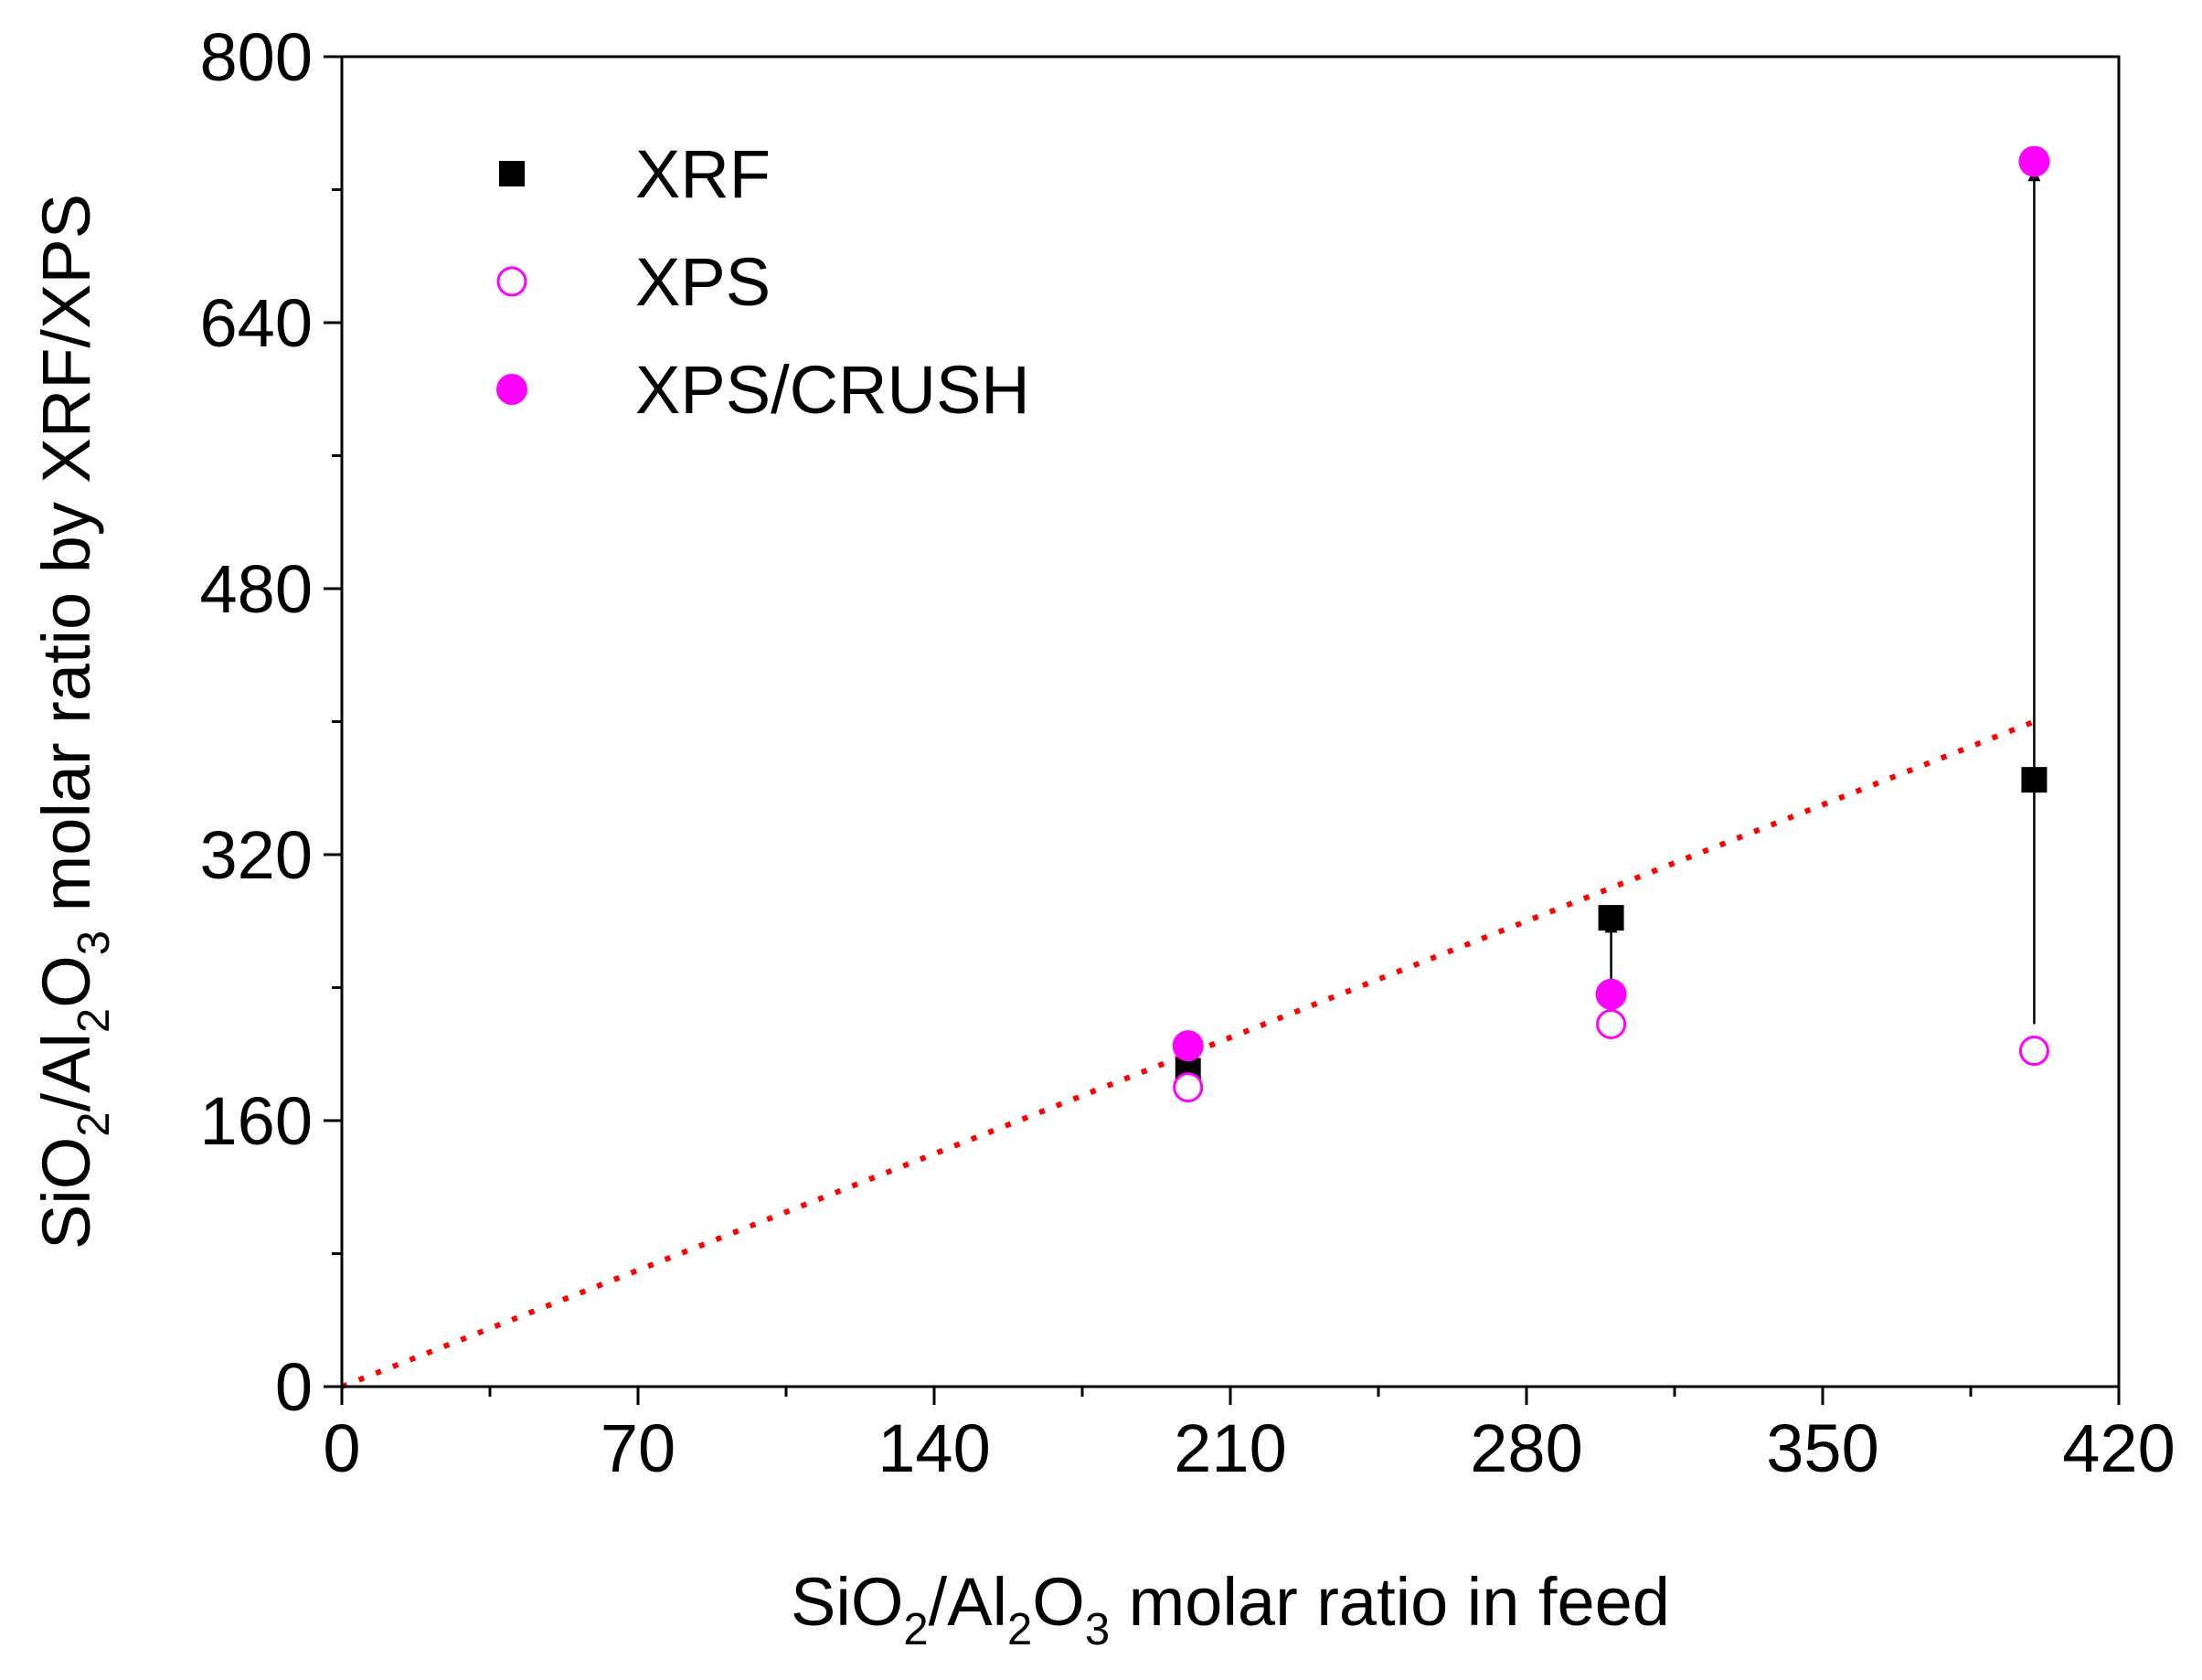 This screenshot has height=1680, width=2202. I want to click on y-tick-label: 320, so click(256, 855).